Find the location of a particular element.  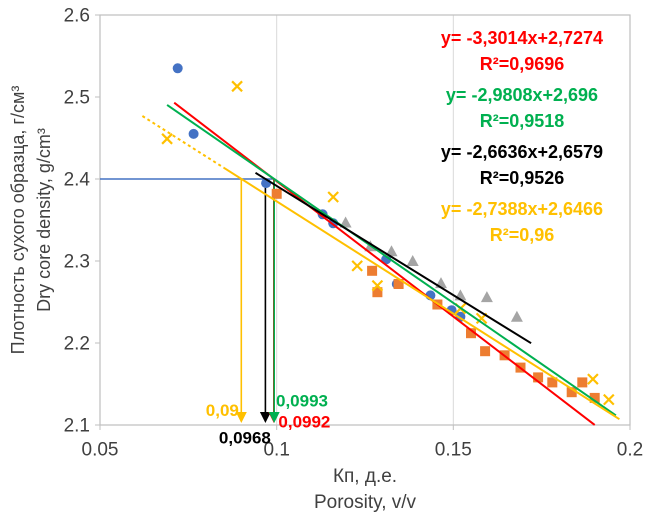

equation-group-red: y= -3,3014x+2,7274 R²=0,9696 is located at coordinates (522, 51).